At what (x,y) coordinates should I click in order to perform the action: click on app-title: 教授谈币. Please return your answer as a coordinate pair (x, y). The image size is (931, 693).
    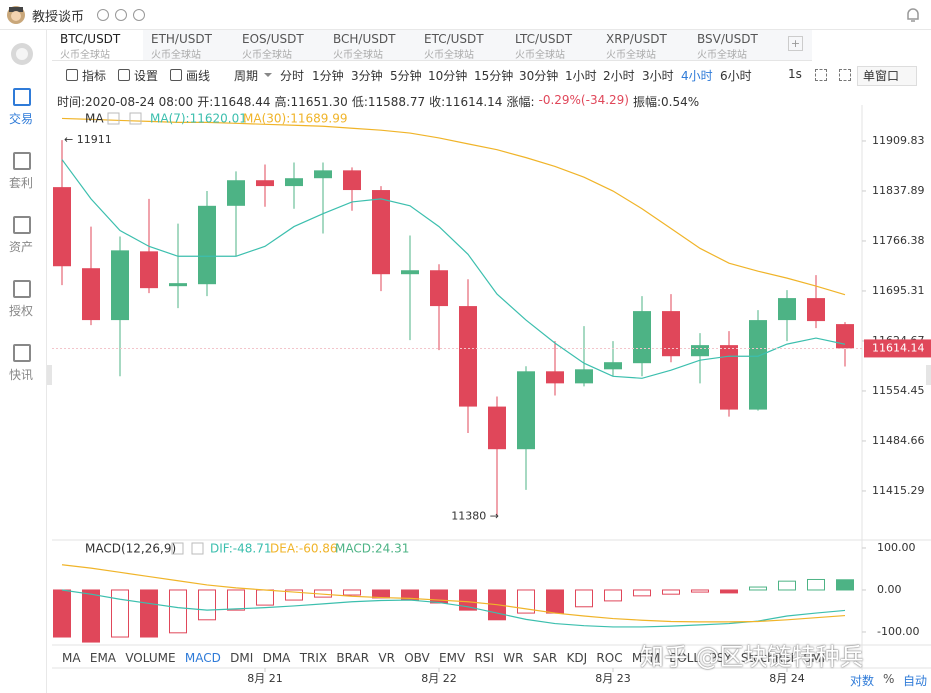
    Looking at the image, I should click on (58, 17).